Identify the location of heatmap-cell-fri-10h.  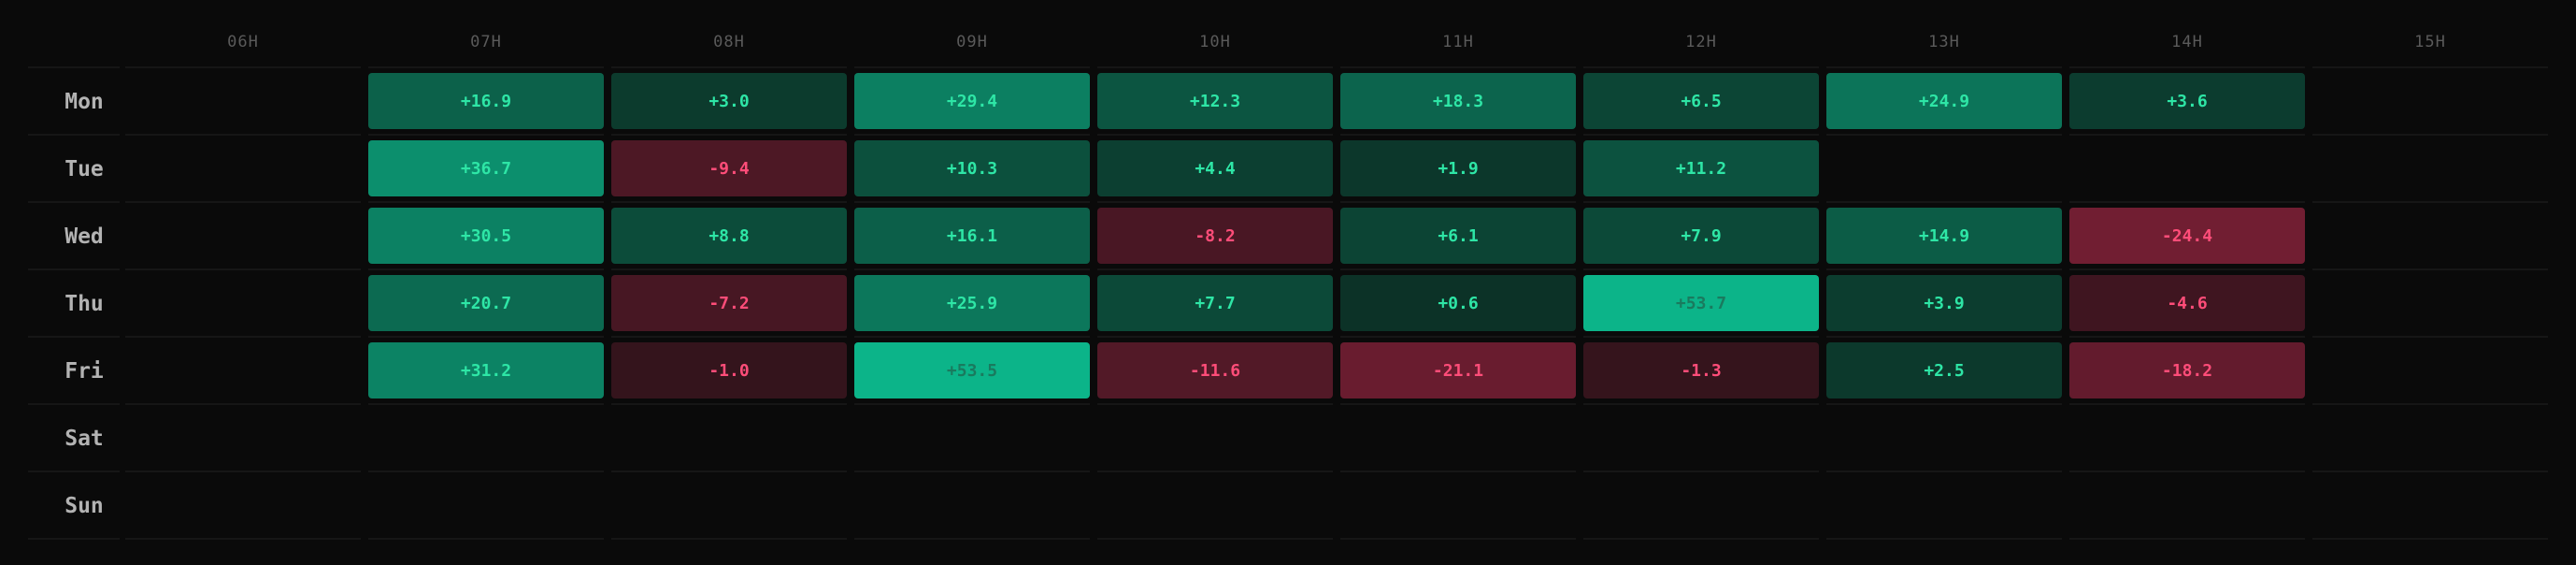
(1215, 370).